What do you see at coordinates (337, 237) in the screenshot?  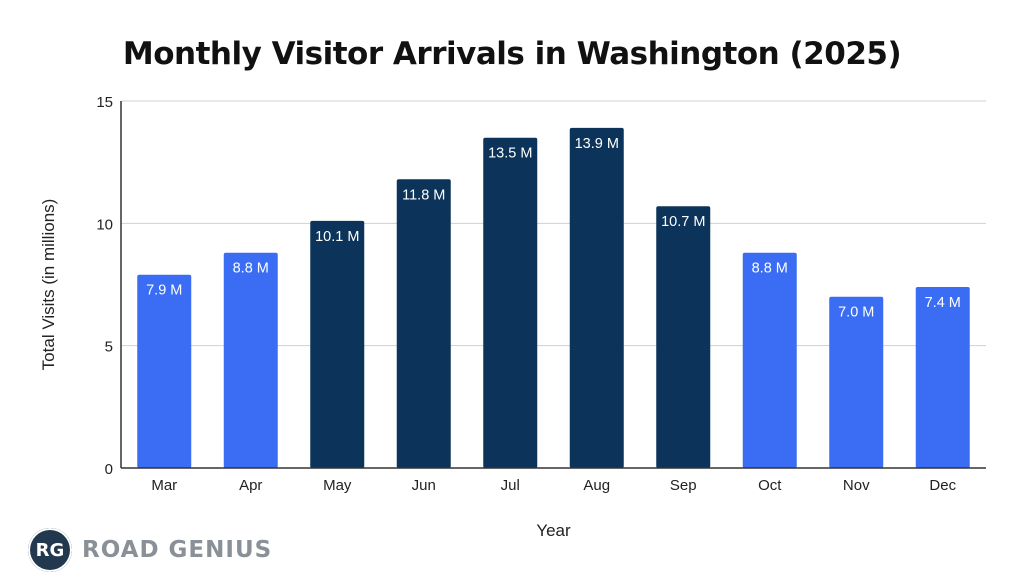 I see `data-label: 10.1 M` at bounding box center [337, 237].